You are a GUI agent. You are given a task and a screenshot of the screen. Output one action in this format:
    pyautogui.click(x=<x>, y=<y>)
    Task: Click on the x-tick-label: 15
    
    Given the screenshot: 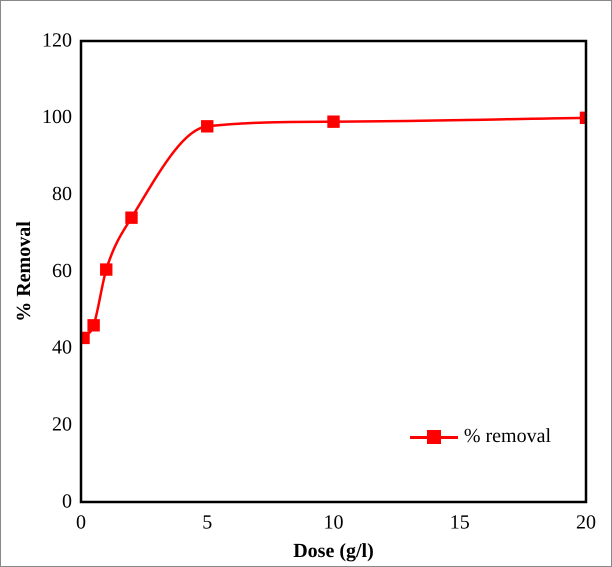 What is the action you would take?
    pyautogui.click(x=460, y=522)
    